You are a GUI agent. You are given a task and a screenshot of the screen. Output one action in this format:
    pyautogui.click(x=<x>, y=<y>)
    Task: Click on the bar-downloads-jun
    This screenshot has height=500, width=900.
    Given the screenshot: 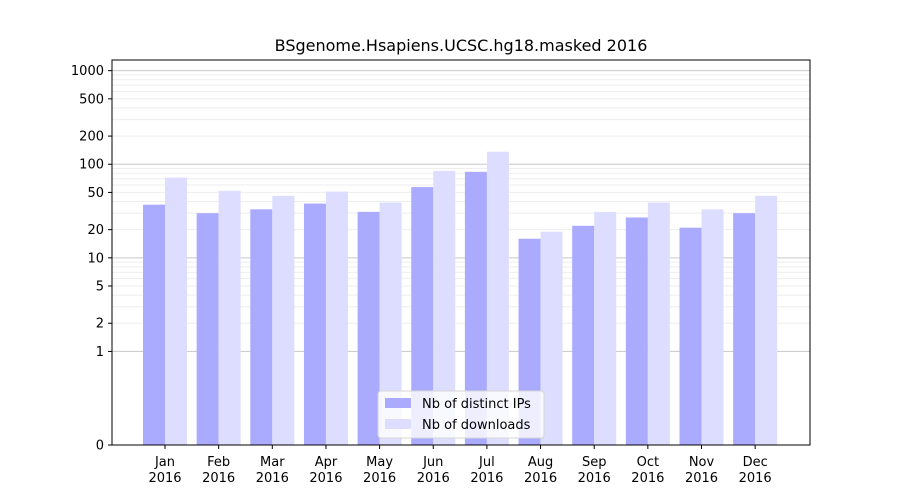 What is the action you would take?
    pyautogui.click(x=444, y=308)
    